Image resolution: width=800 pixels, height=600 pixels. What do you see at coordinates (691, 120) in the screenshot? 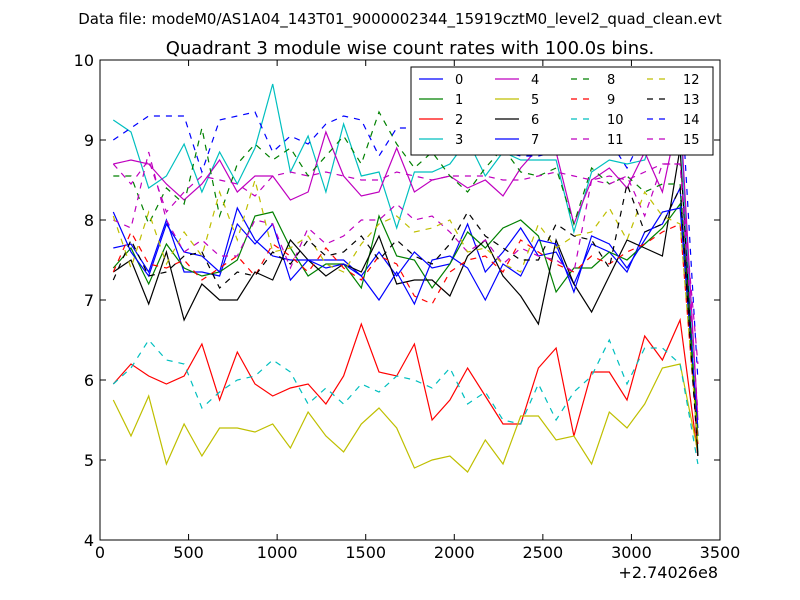
I see `legend-label-14: 14` at bounding box center [691, 120].